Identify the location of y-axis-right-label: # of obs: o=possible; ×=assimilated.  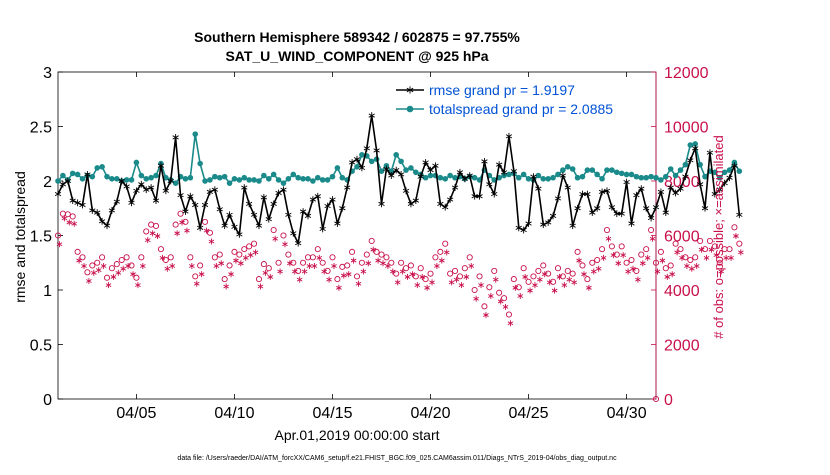
(718, 236).